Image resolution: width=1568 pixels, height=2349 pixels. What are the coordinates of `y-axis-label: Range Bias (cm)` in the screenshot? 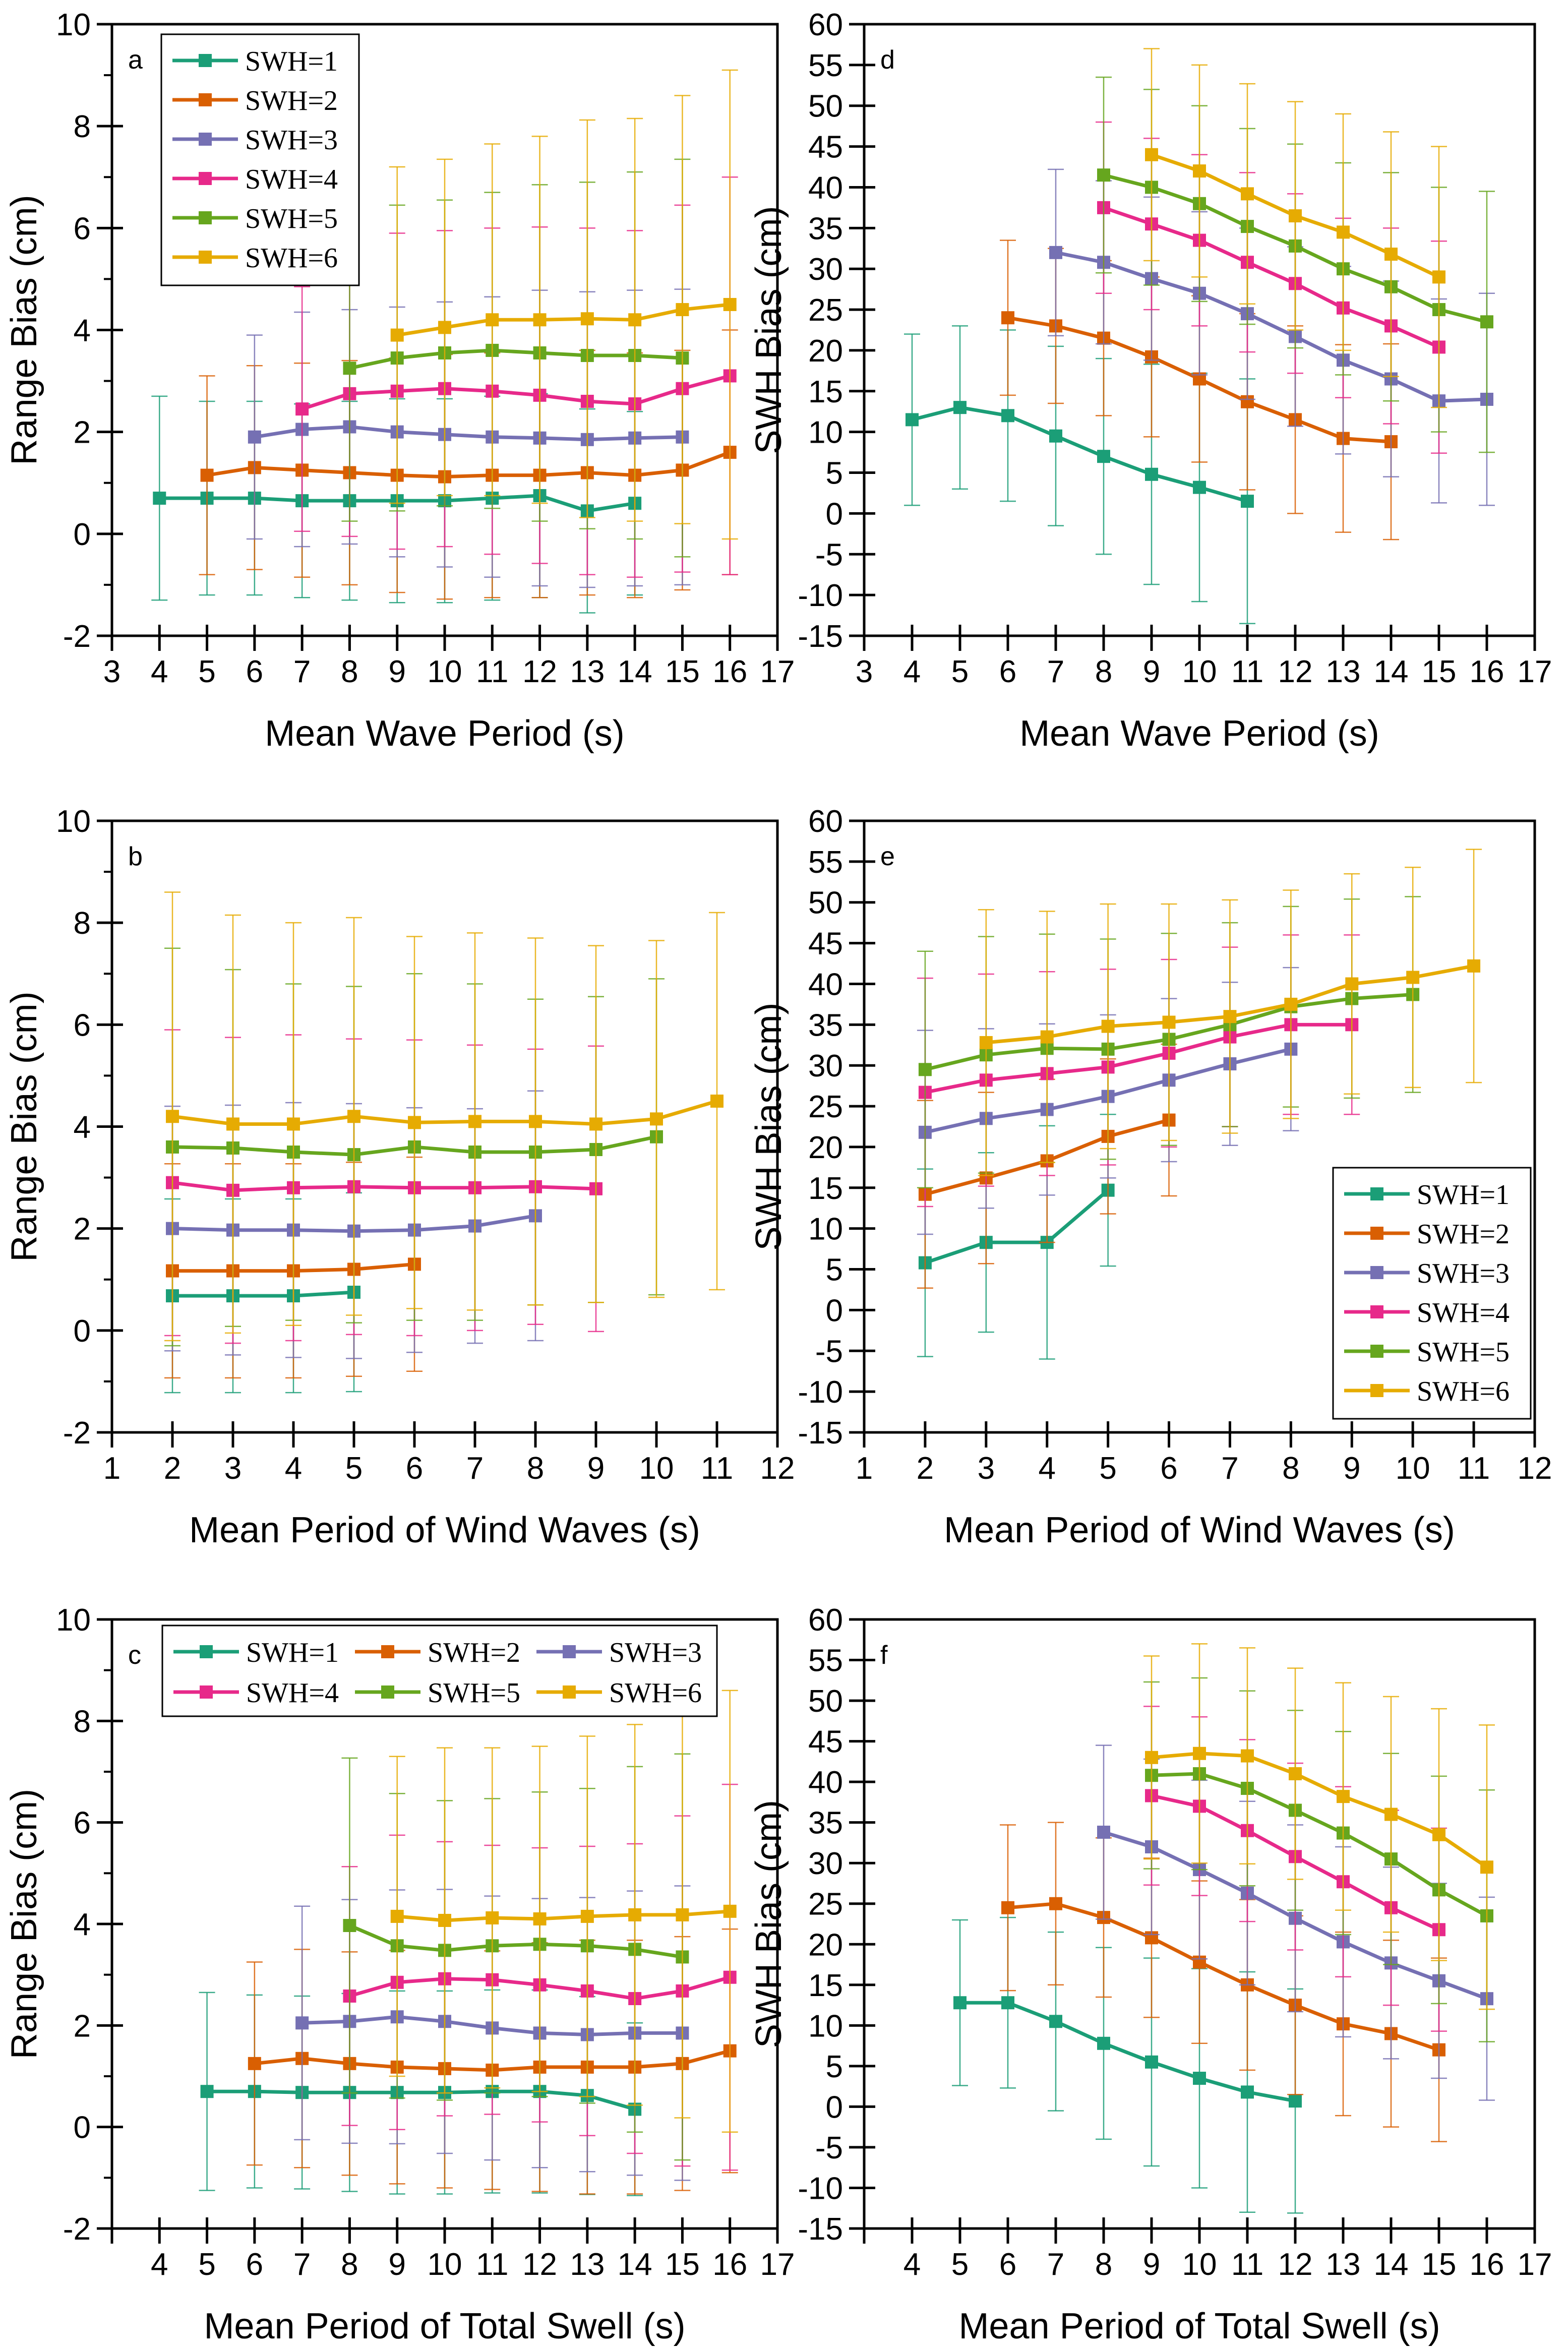 It's located at (24, 330).